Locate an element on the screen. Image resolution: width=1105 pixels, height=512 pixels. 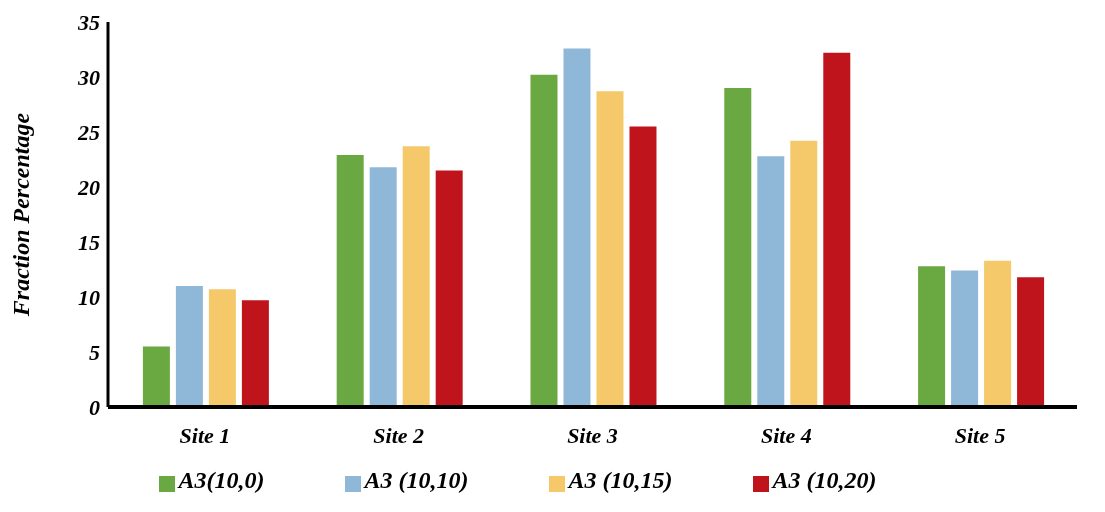
y-tick-label: 35 is located at coordinates (88, 22).